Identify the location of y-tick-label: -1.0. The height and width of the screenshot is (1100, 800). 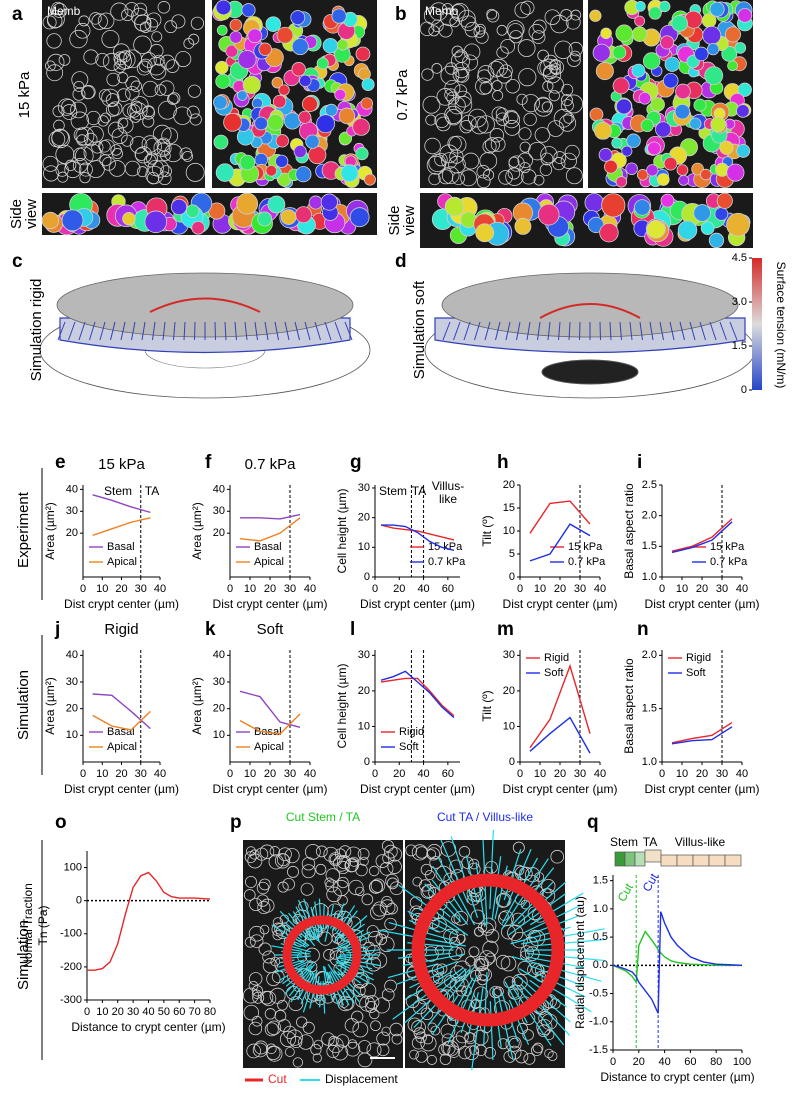
(598, 1022).